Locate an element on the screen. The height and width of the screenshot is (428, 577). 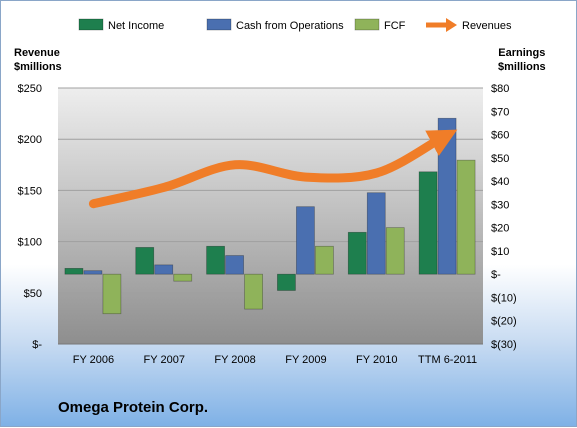
revenue-line is located at coordinates (273, 169).